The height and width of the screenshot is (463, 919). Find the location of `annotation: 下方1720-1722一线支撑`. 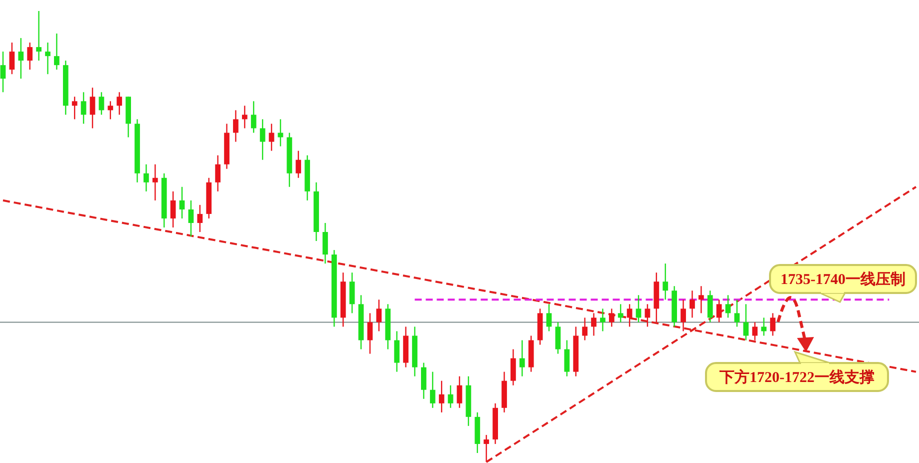

annotation: 下方1720-1722一线支撑 is located at coordinates (796, 377).